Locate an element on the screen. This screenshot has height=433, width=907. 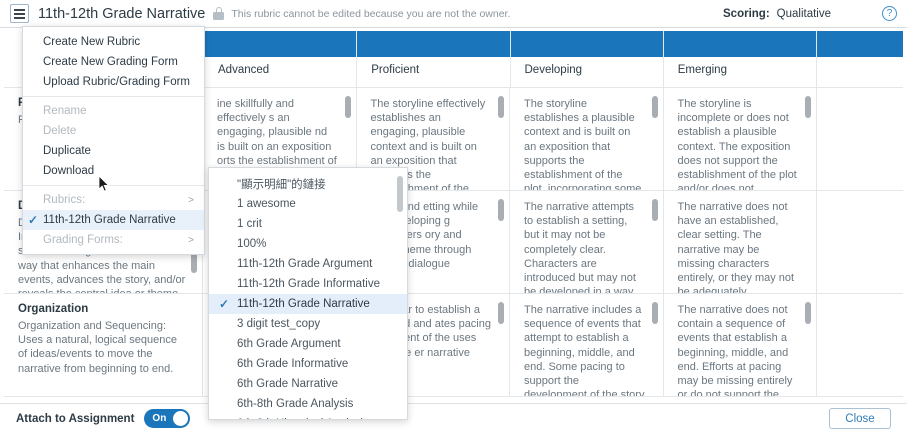
column-header-extra is located at coordinates (860, 59).